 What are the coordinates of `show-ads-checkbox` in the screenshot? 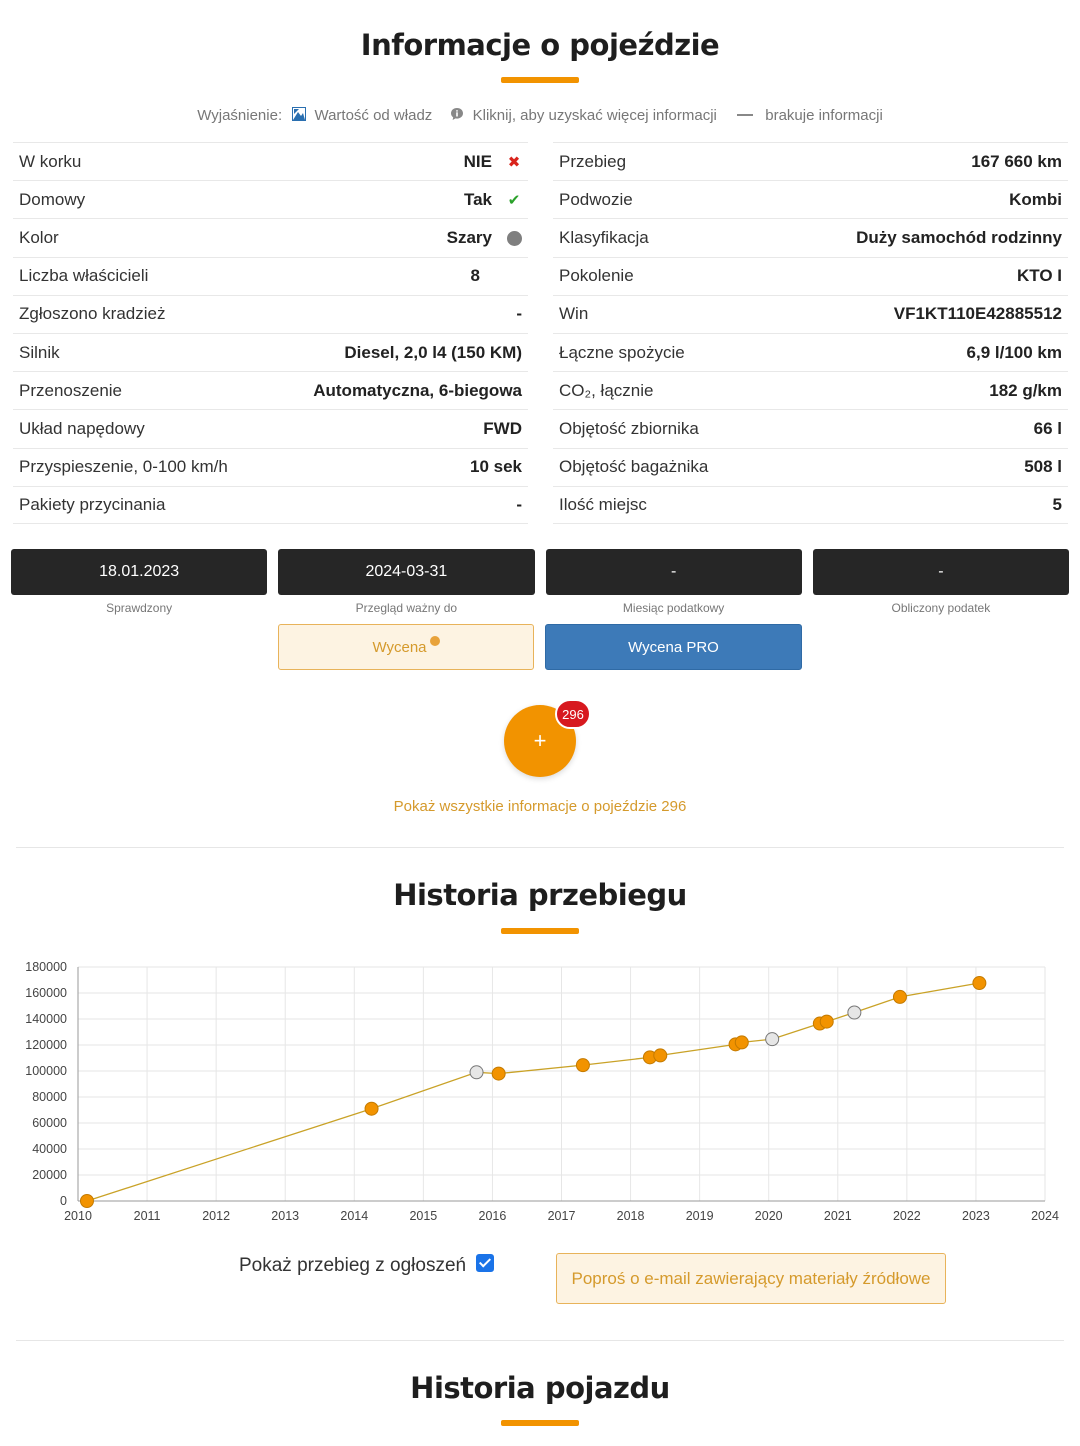 It's located at (485, 1263).